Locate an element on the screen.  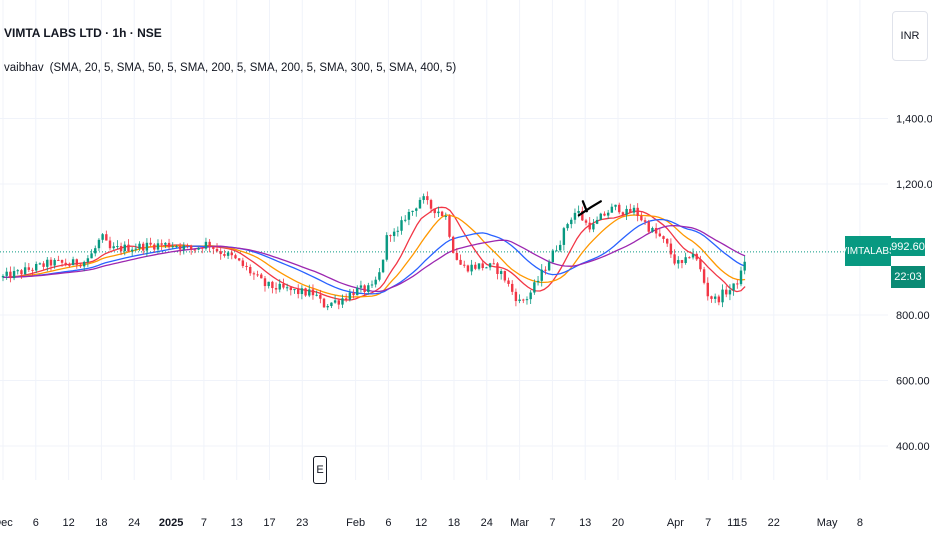
time-tick-label: 15 is located at coordinates (741, 523).